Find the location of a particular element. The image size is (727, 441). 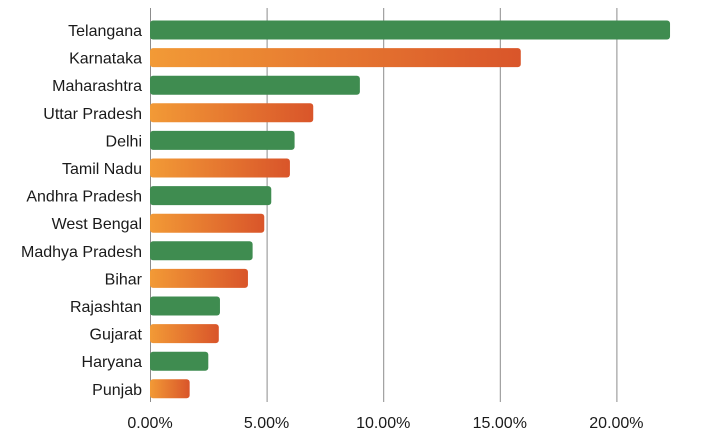

category-label: Punjab is located at coordinates (117, 390).